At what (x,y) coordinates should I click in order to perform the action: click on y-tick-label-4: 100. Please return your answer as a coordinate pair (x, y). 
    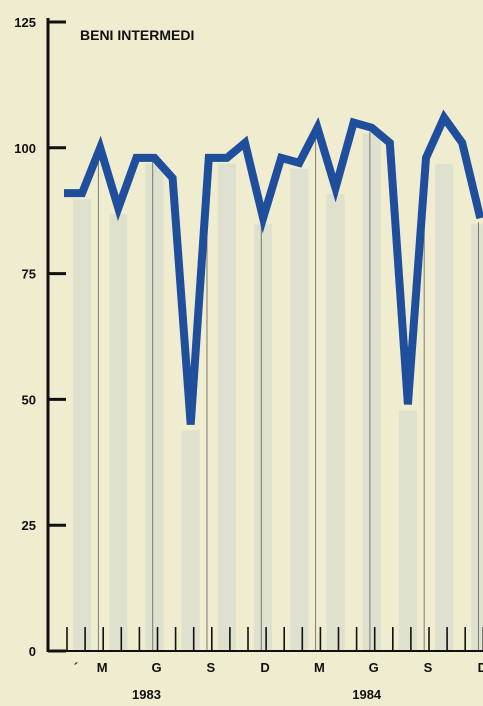
    Looking at the image, I should click on (25, 148).